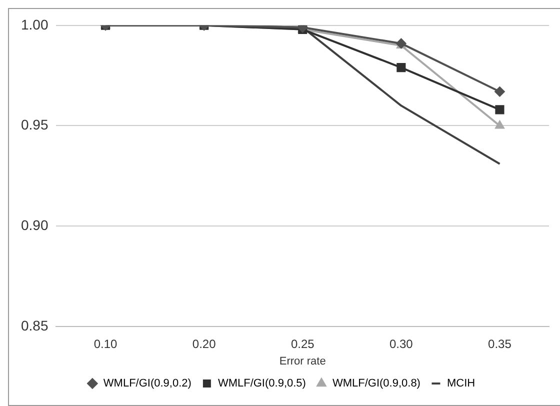  I want to click on x-tick-label: 0.25, so click(302, 343).